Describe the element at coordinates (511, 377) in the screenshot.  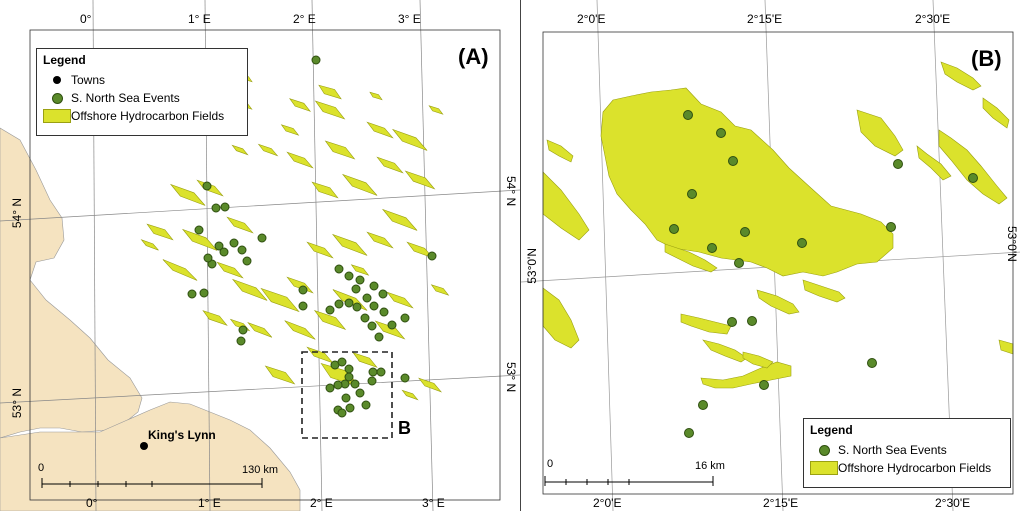
I see `tick-right: 53° N` at that location.